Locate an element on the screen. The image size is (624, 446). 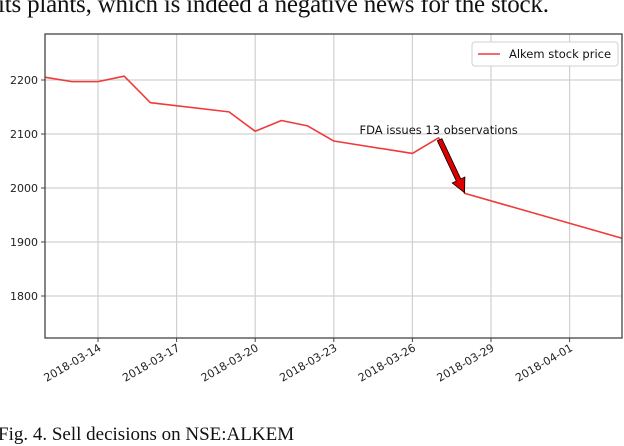
y-tick-label: 2100 is located at coordinates (24, 134).